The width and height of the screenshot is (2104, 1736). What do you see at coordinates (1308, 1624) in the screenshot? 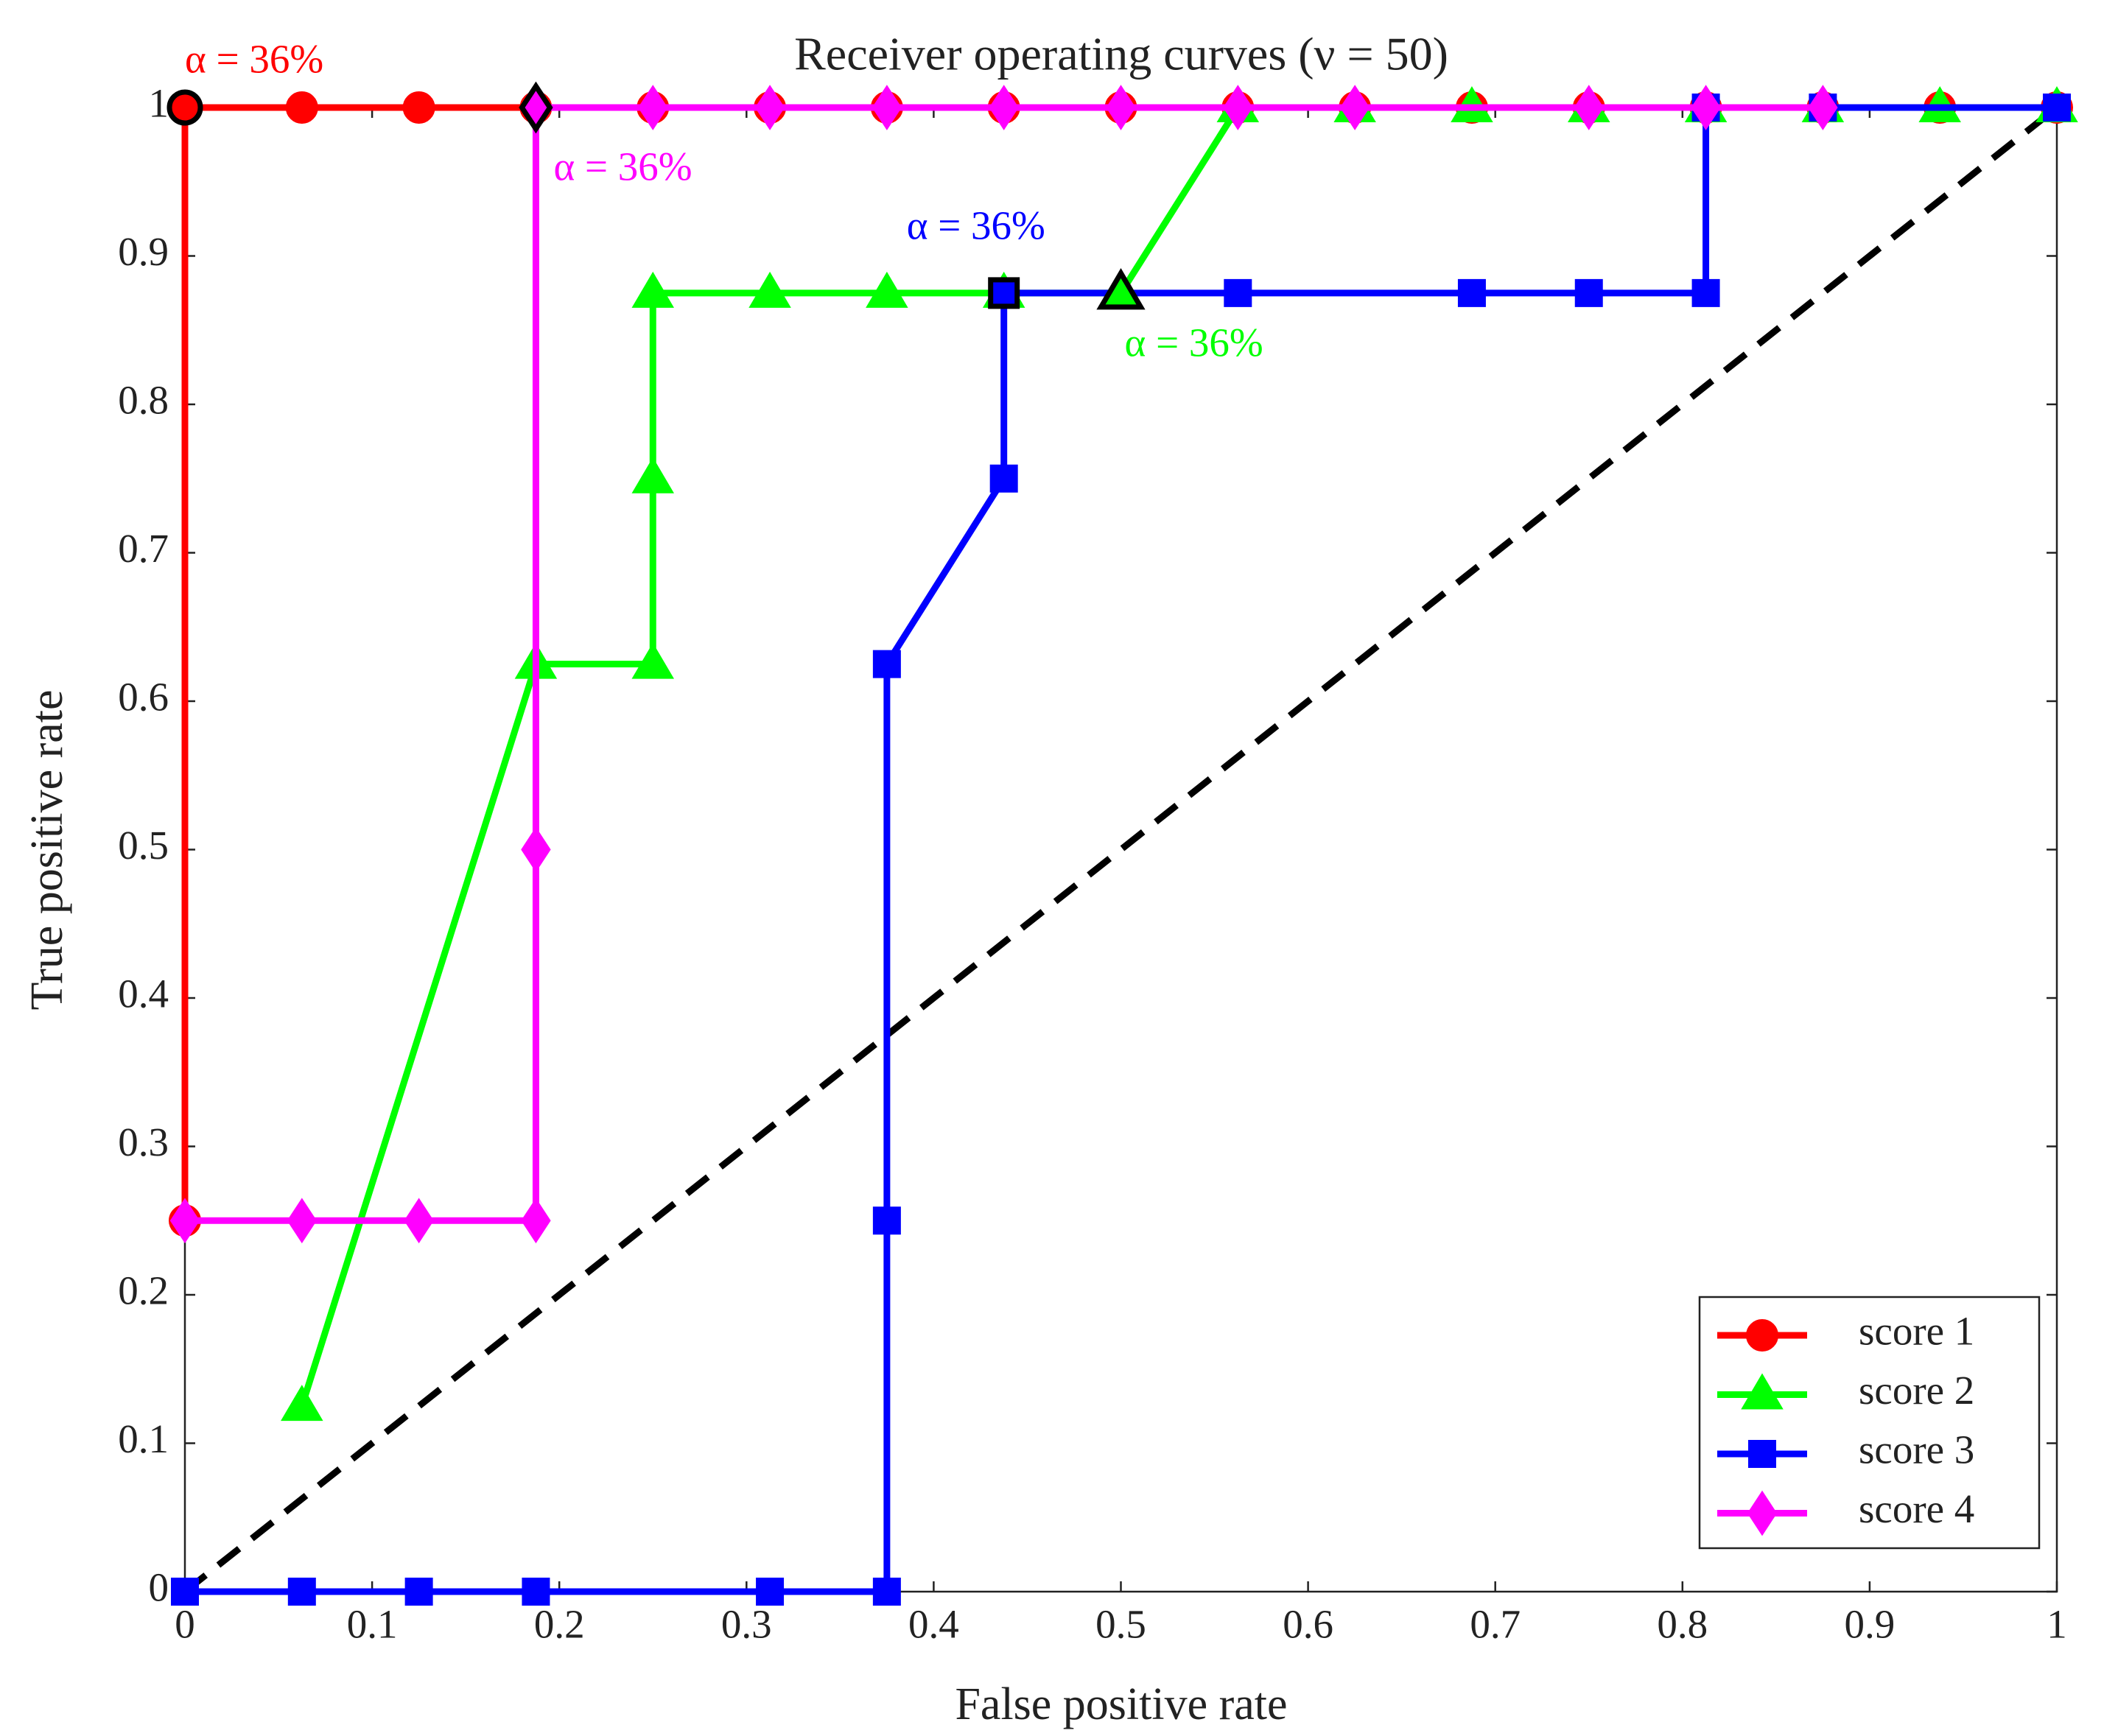
I see `x-tick-label: 0.6` at bounding box center [1308, 1624].